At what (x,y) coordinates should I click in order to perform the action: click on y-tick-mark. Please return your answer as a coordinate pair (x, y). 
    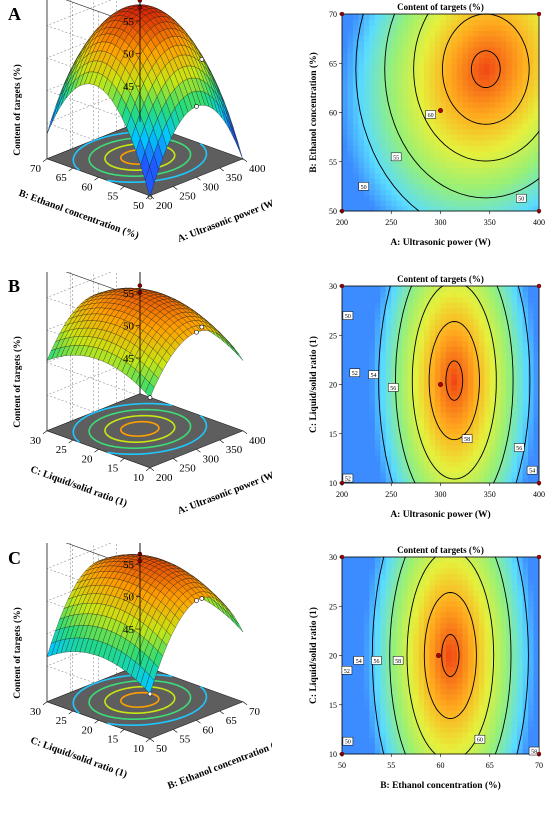
    Looking at the image, I should click on (148, 740).